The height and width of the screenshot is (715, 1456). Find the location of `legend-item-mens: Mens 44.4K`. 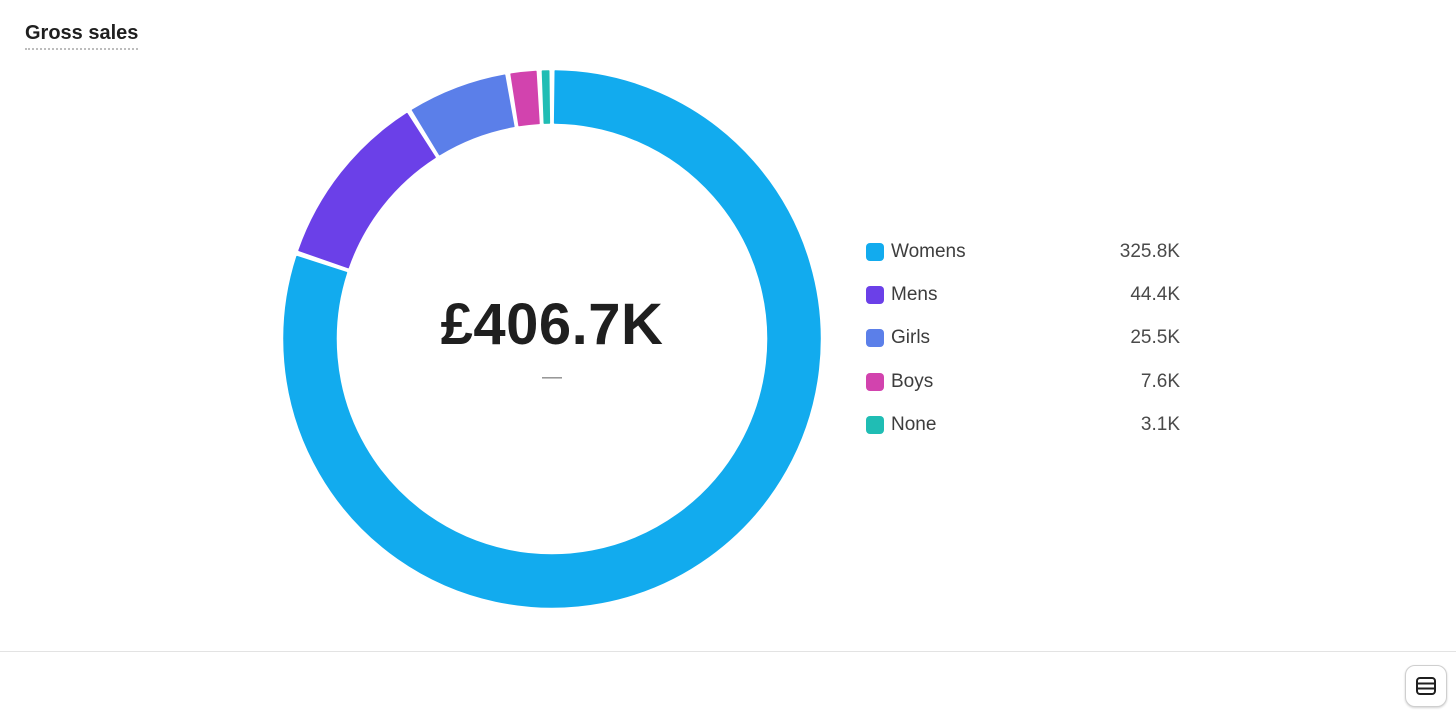

legend-item-mens: Mens 44.4K is located at coordinates (1023, 294).